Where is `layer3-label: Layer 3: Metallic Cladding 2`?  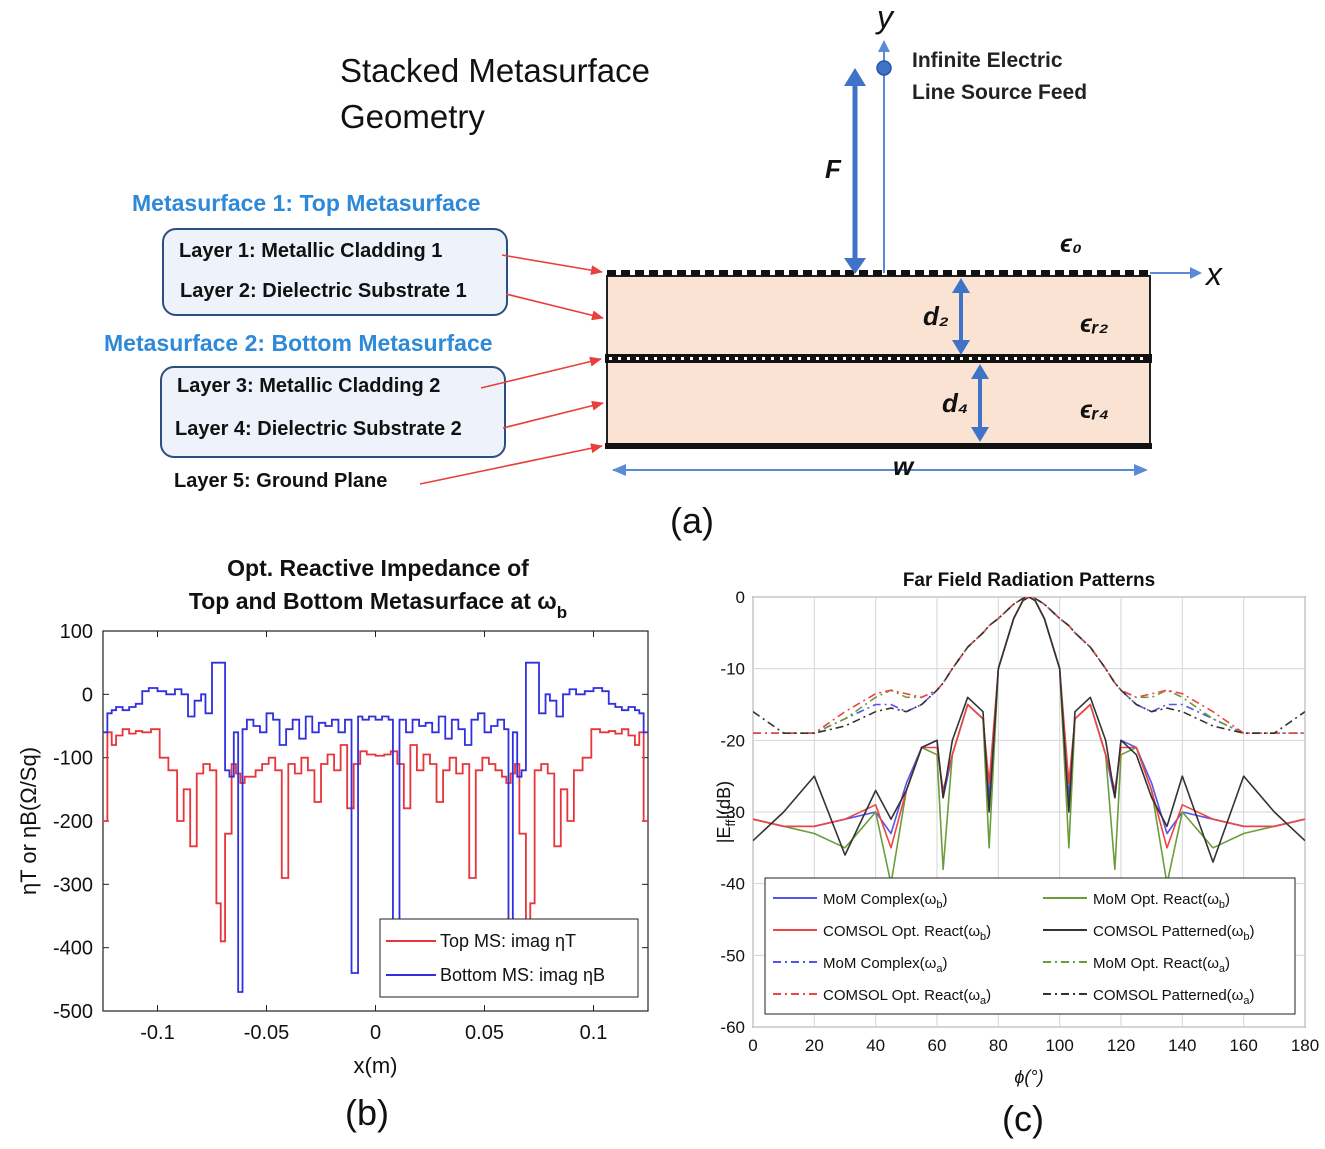
layer3-label: Layer 3: Metallic Cladding 2 is located at coordinates (309, 386).